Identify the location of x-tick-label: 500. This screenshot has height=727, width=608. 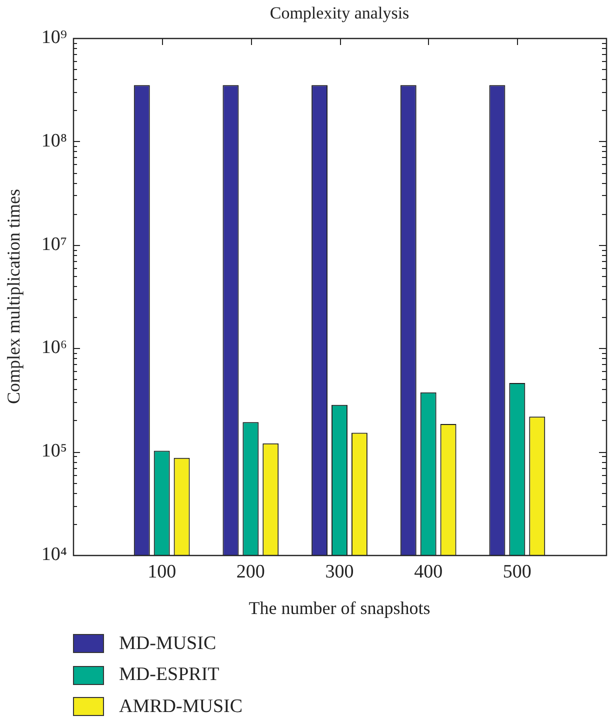
(517, 571).